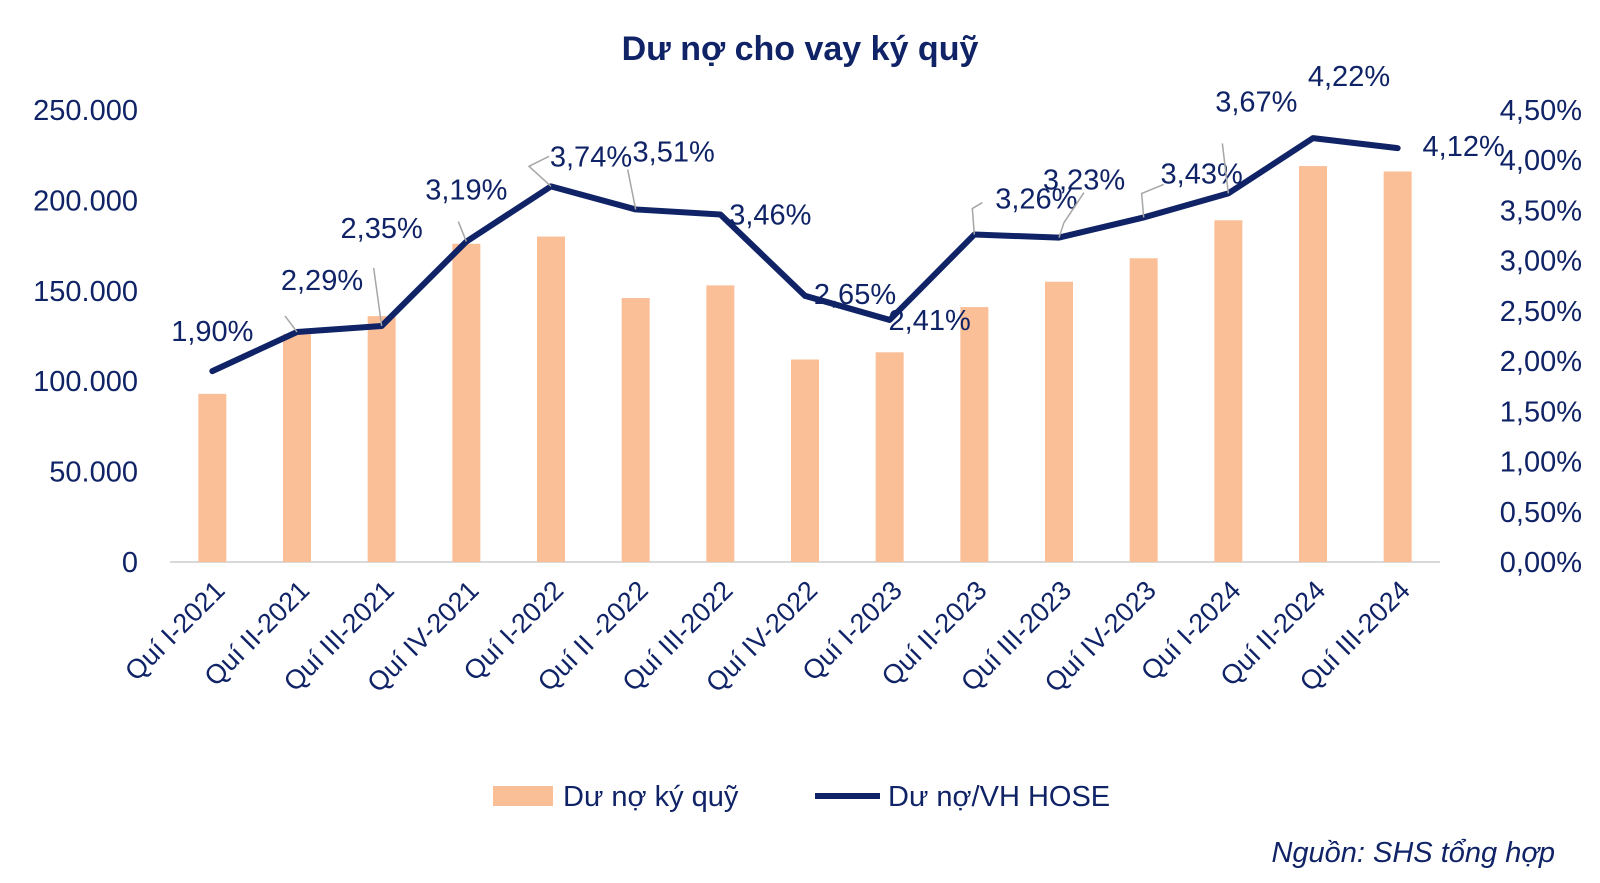 The height and width of the screenshot is (883, 1600). What do you see at coordinates (999, 797) in the screenshot?
I see `legend-label-line: Dư nợ/VH HOSE` at bounding box center [999, 797].